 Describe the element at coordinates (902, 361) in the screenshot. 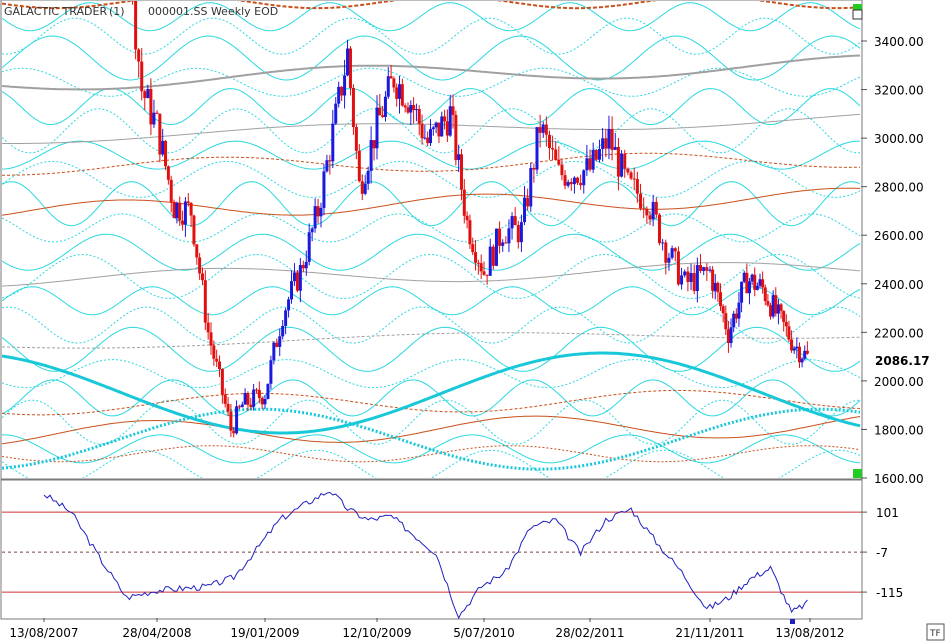

I see `last-price-label: 2086.17` at that location.